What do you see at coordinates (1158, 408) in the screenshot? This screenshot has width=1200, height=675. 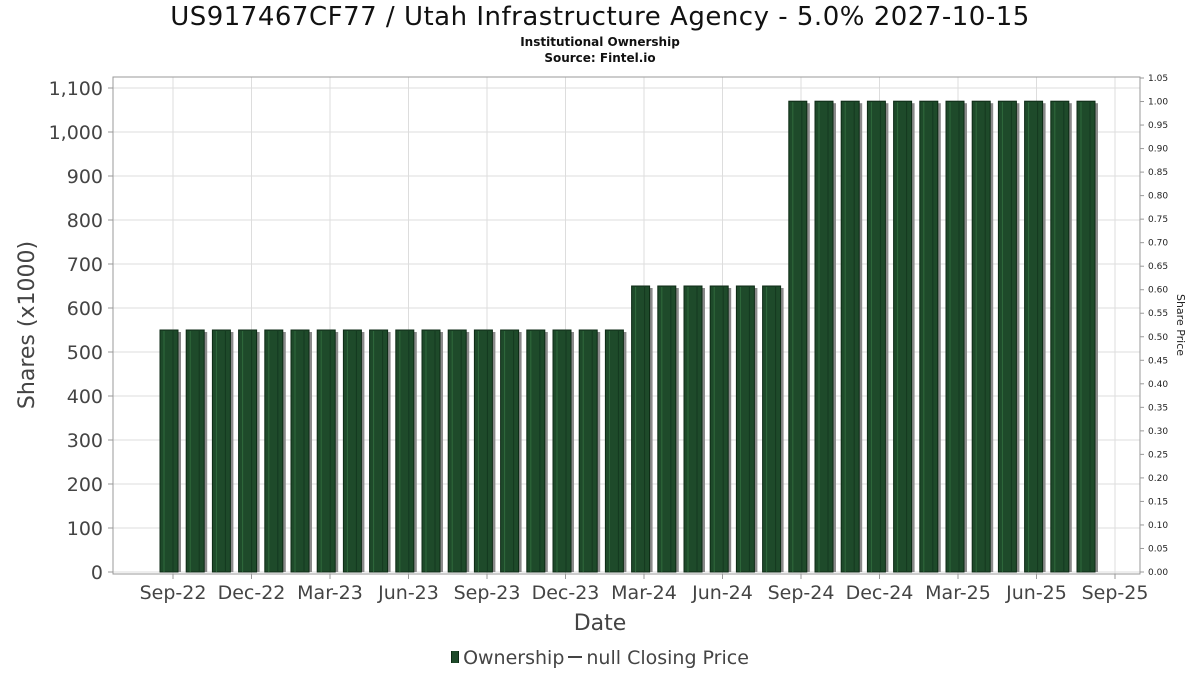 I see `y2-tick-label: 0.35` at bounding box center [1158, 408].